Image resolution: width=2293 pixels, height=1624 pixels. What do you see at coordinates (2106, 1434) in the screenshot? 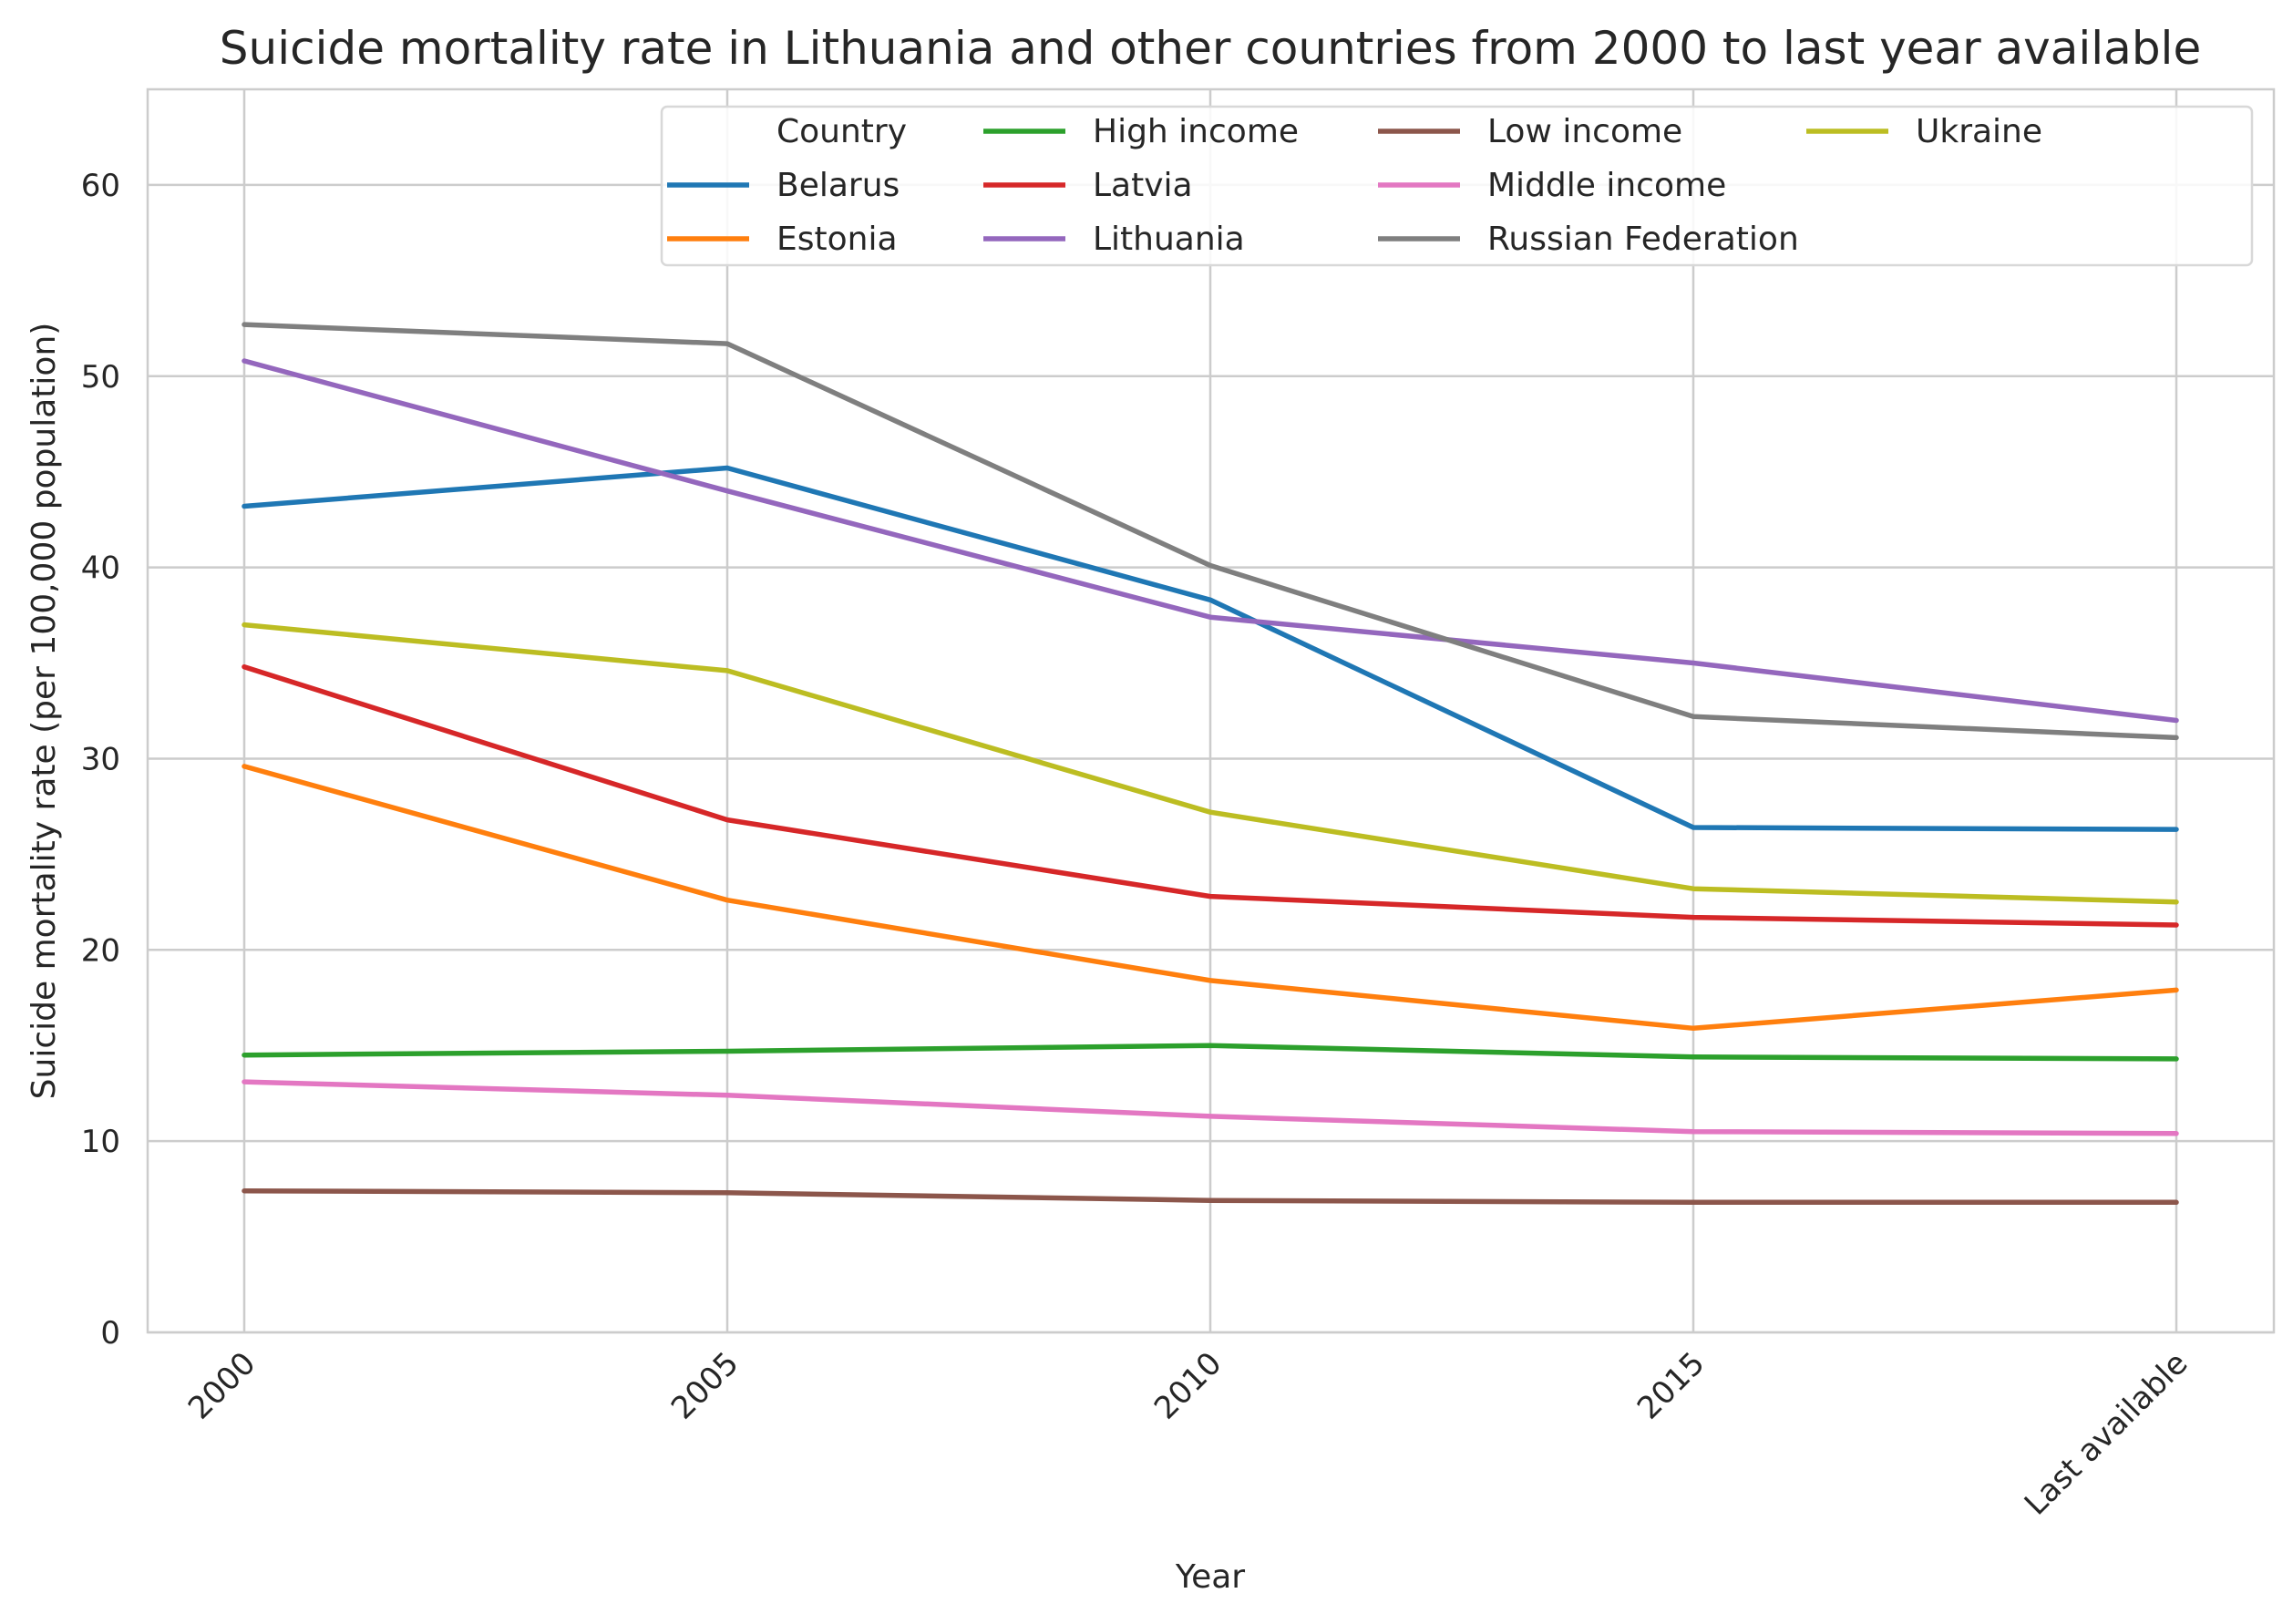
I see `x-tick-label: Last available` at bounding box center [2106, 1434].